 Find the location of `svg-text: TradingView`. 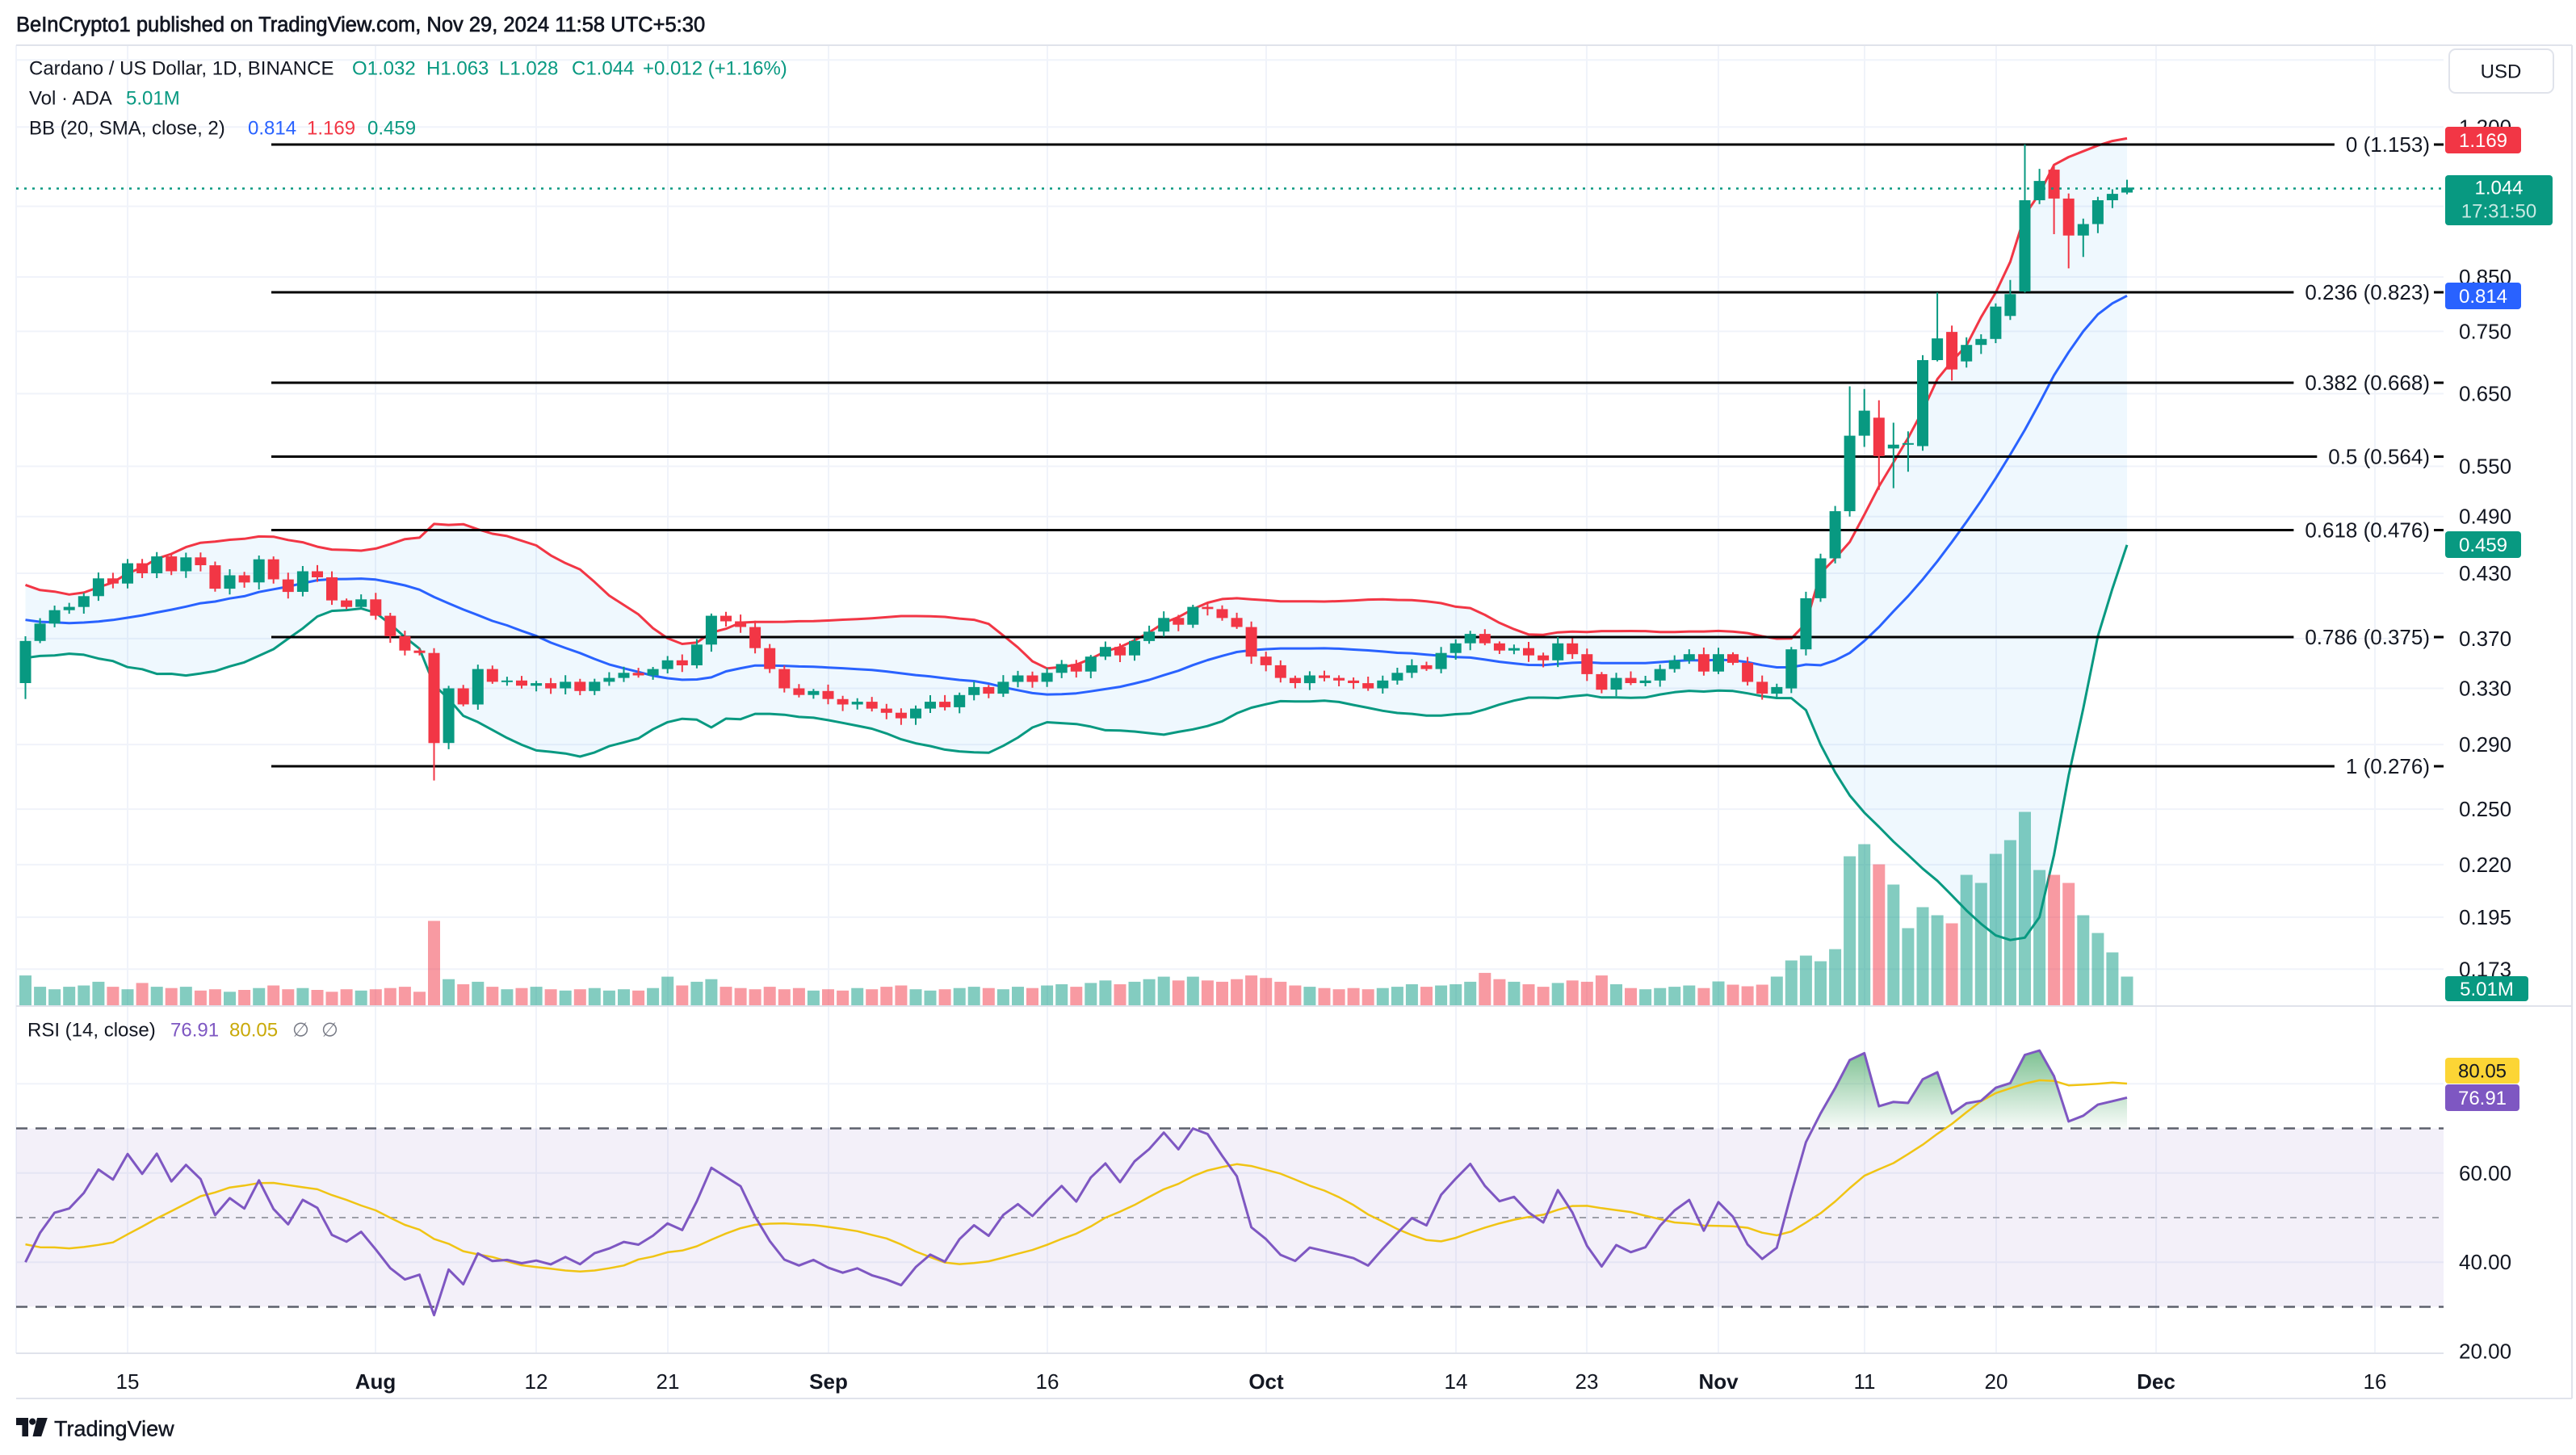

svg-text: TradingView is located at coordinates (114, 1429).